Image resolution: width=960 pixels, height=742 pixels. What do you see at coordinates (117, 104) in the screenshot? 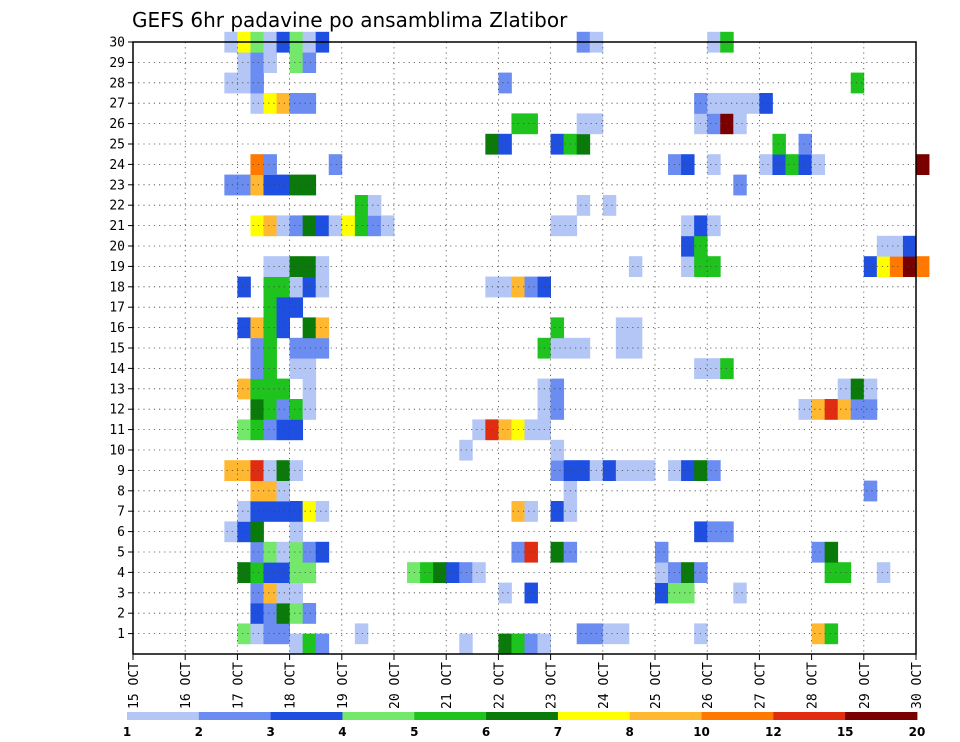
I see `y-tick-label: 27` at bounding box center [117, 104].